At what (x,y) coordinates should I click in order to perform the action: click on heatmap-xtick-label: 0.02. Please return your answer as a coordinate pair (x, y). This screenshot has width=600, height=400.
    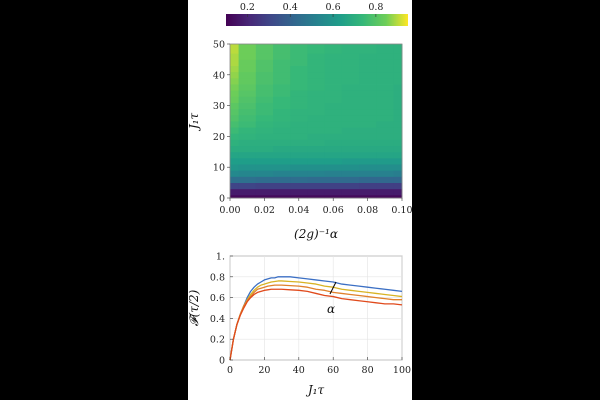
    Looking at the image, I should click on (264, 210).